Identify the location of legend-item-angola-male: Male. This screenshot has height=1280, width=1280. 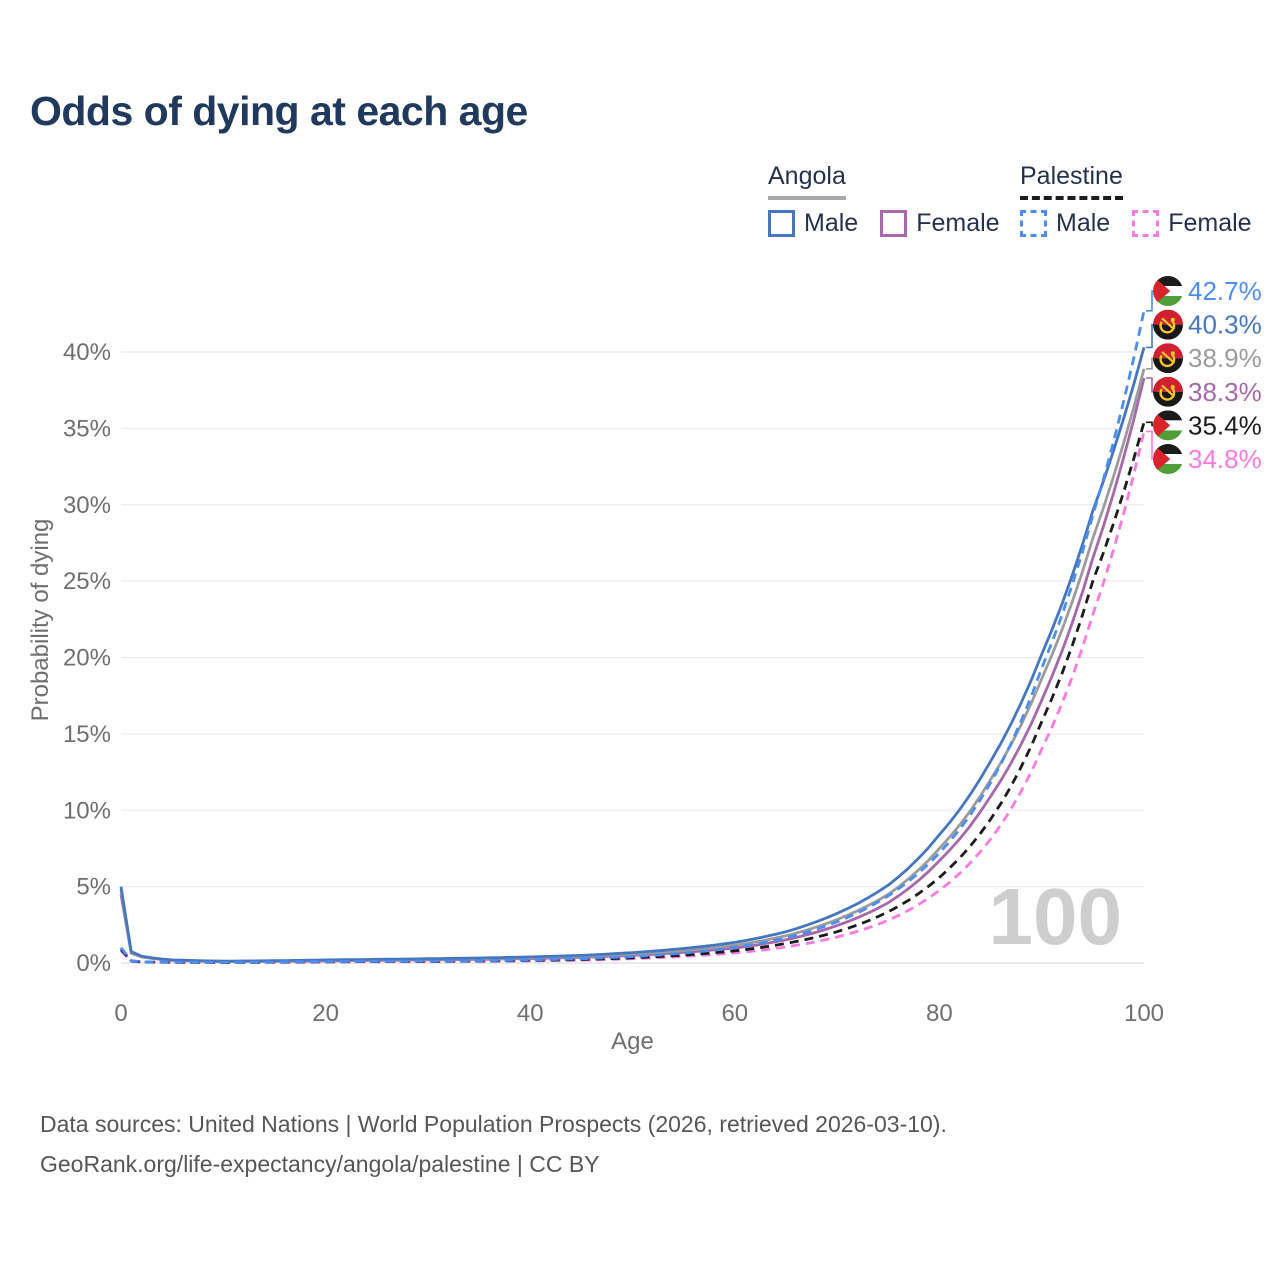
(813, 223).